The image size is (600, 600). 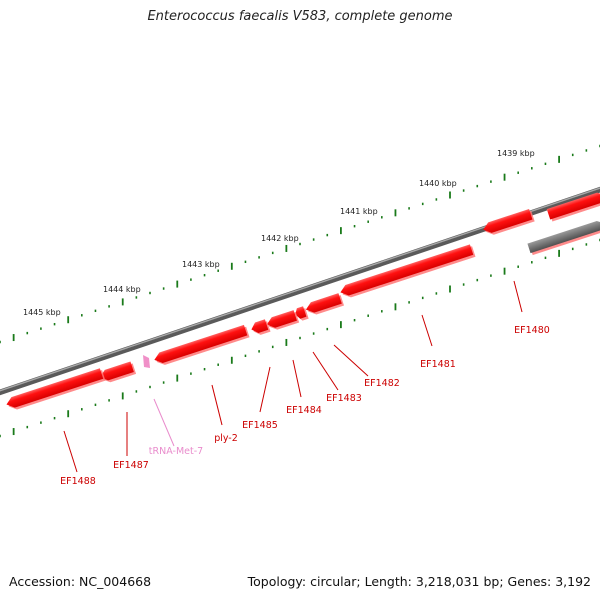 What do you see at coordinates (532, 330) in the screenshot?
I see `gene-label-EF1480: EF1480` at bounding box center [532, 330].